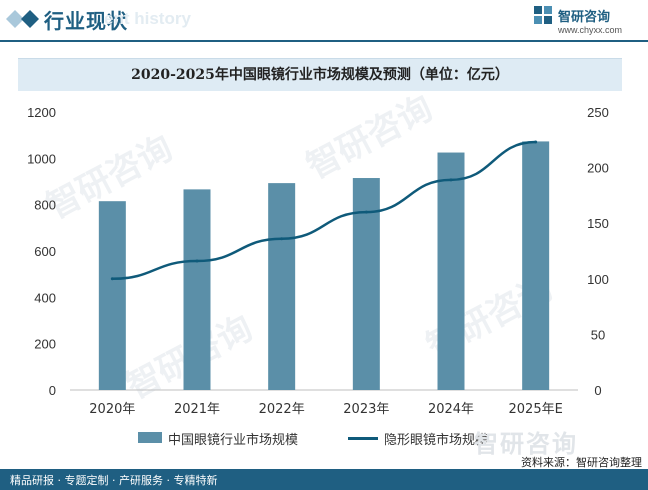 This screenshot has height=490, width=648. What do you see at coordinates (45, 344) in the screenshot?
I see `y-left-tick-label: 200` at bounding box center [45, 344].